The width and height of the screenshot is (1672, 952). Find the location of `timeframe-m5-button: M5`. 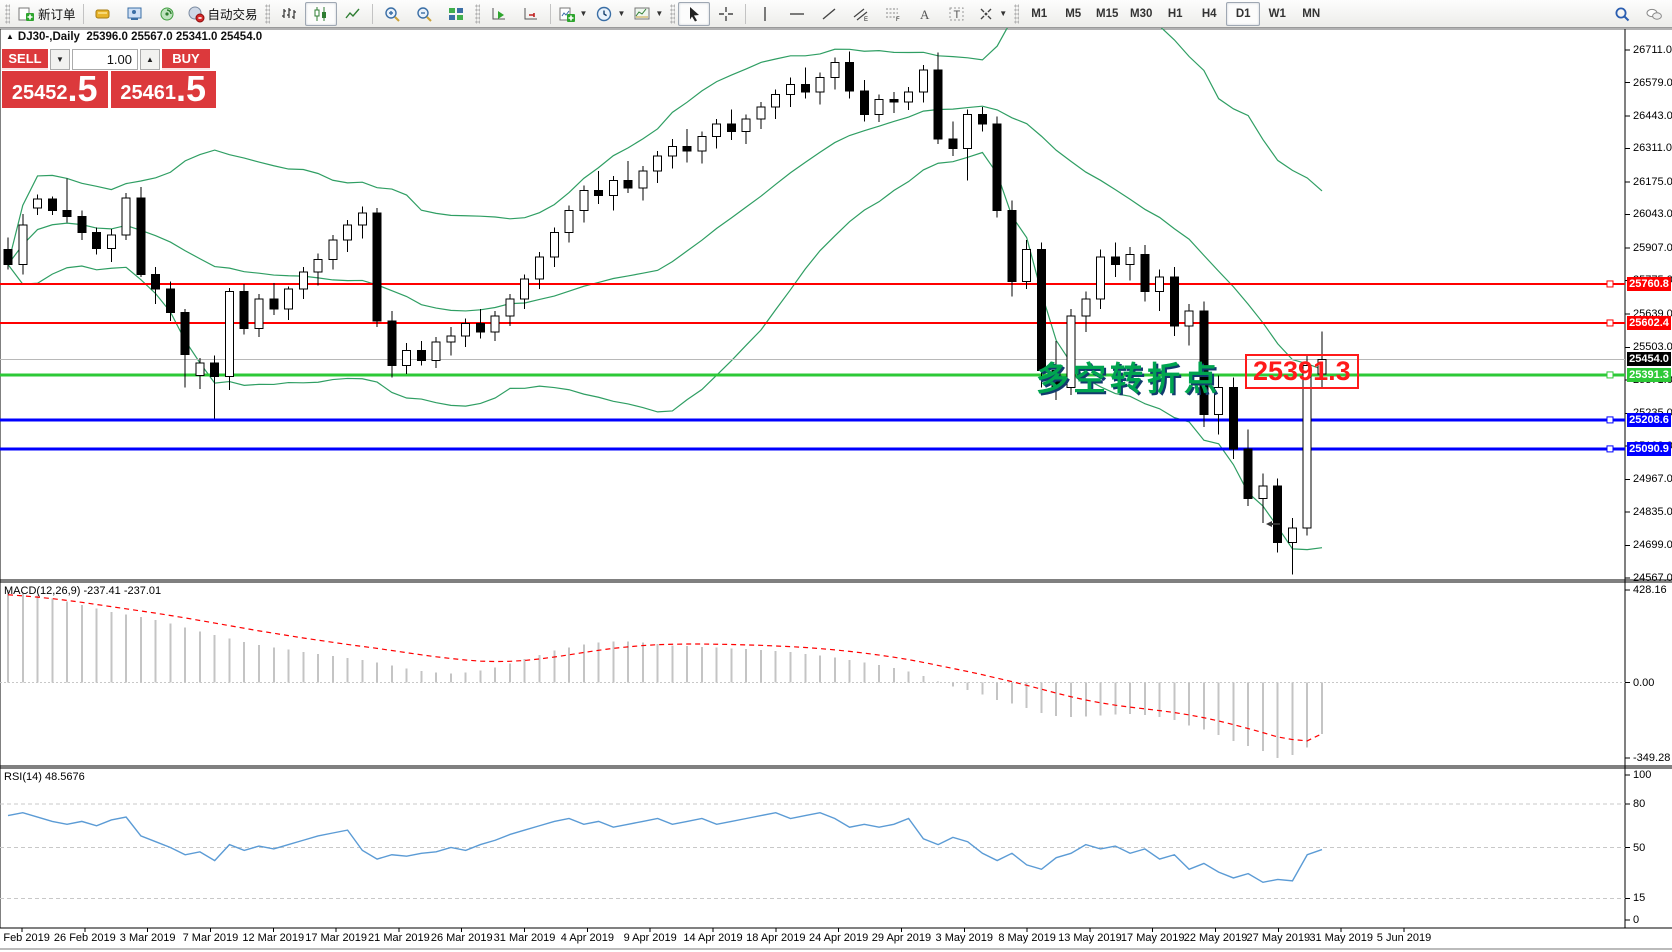

timeframe-m5-button: M5 is located at coordinates (1073, 13).